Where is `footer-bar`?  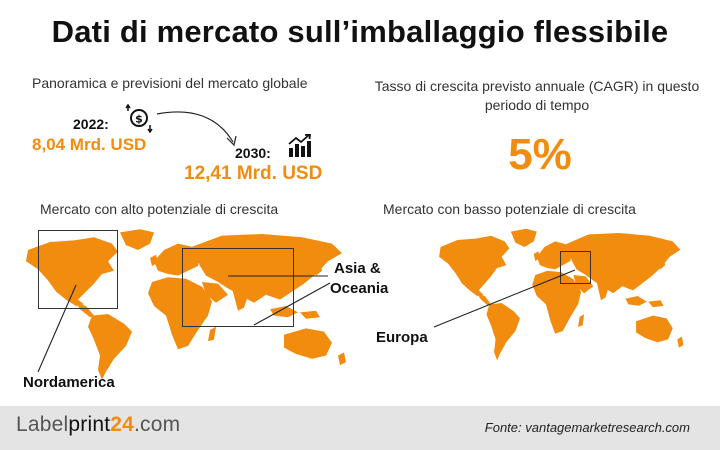
footer-bar is located at coordinates (360, 428).